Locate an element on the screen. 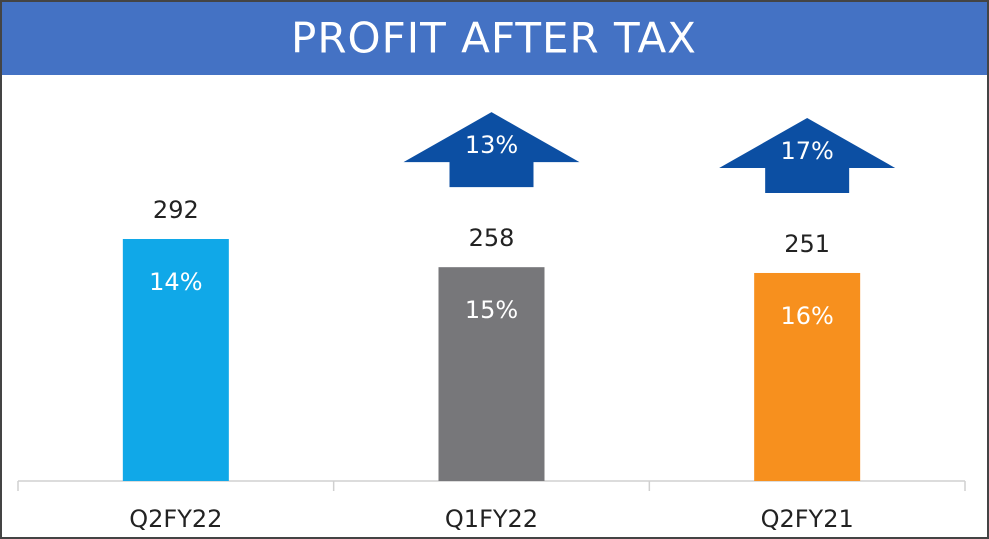 The height and width of the screenshot is (539, 989). x-tick-label: Q1FY22 is located at coordinates (491, 519).